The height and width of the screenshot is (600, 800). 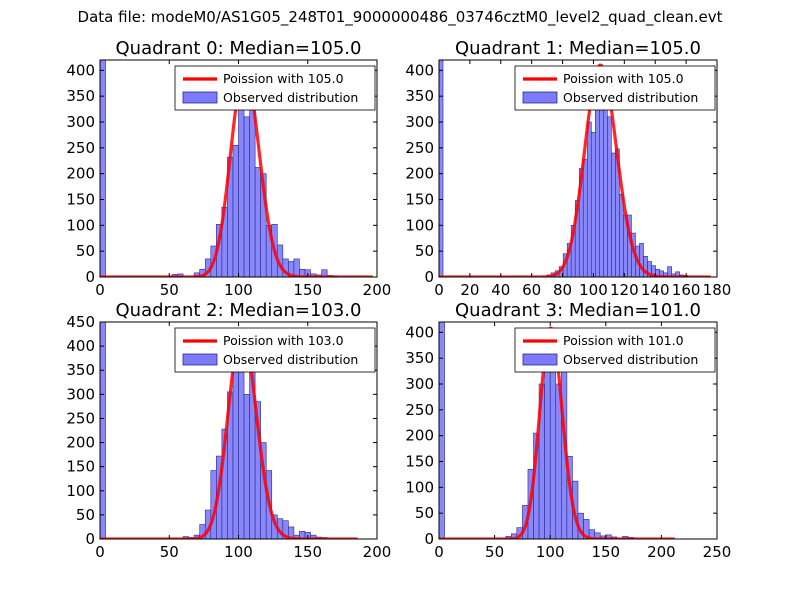 I want to click on quadrant-1-x-tick-label: 0, so click(x=439, y=290).